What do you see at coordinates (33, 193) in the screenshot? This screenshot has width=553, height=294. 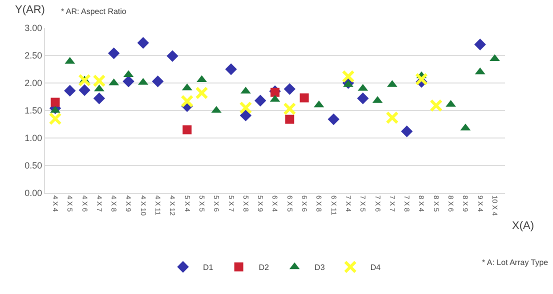 I see `y-tick-label: 0.00` at bounding box center [33, 193].